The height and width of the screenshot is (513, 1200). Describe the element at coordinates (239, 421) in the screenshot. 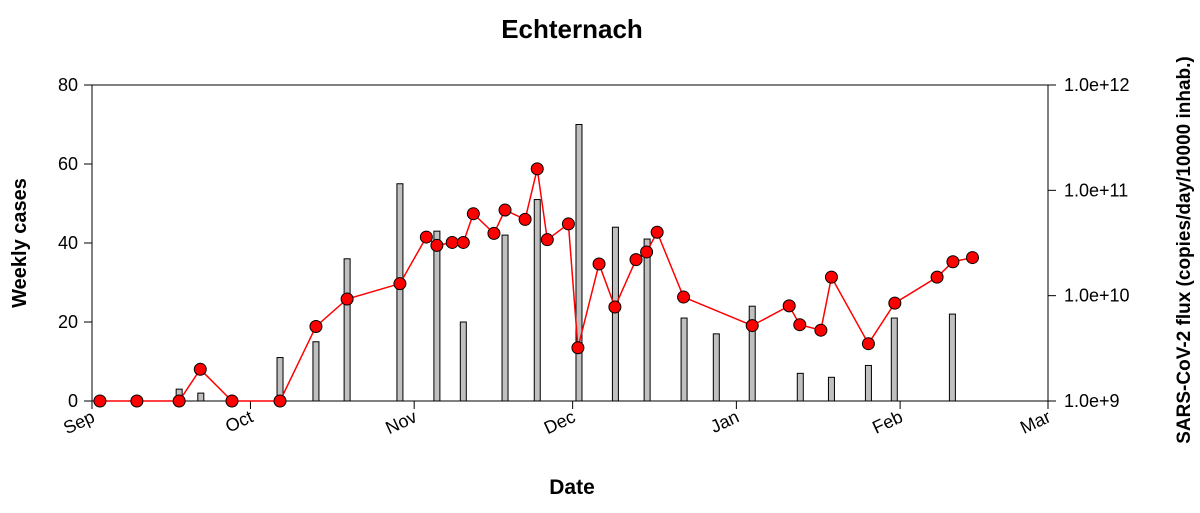

I see `x-tick-label: Oct` at that location.